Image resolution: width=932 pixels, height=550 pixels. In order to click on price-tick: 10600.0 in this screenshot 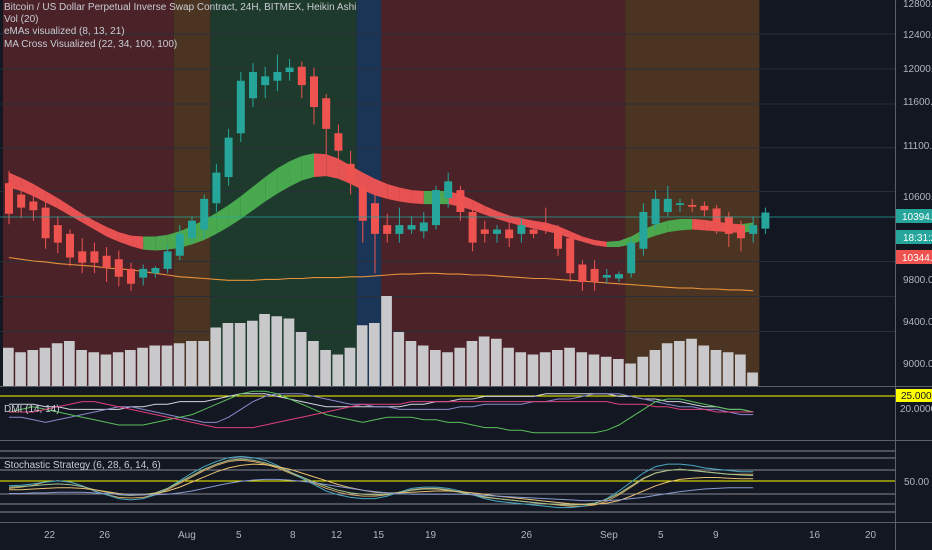, I will do `click(917, 197)`.